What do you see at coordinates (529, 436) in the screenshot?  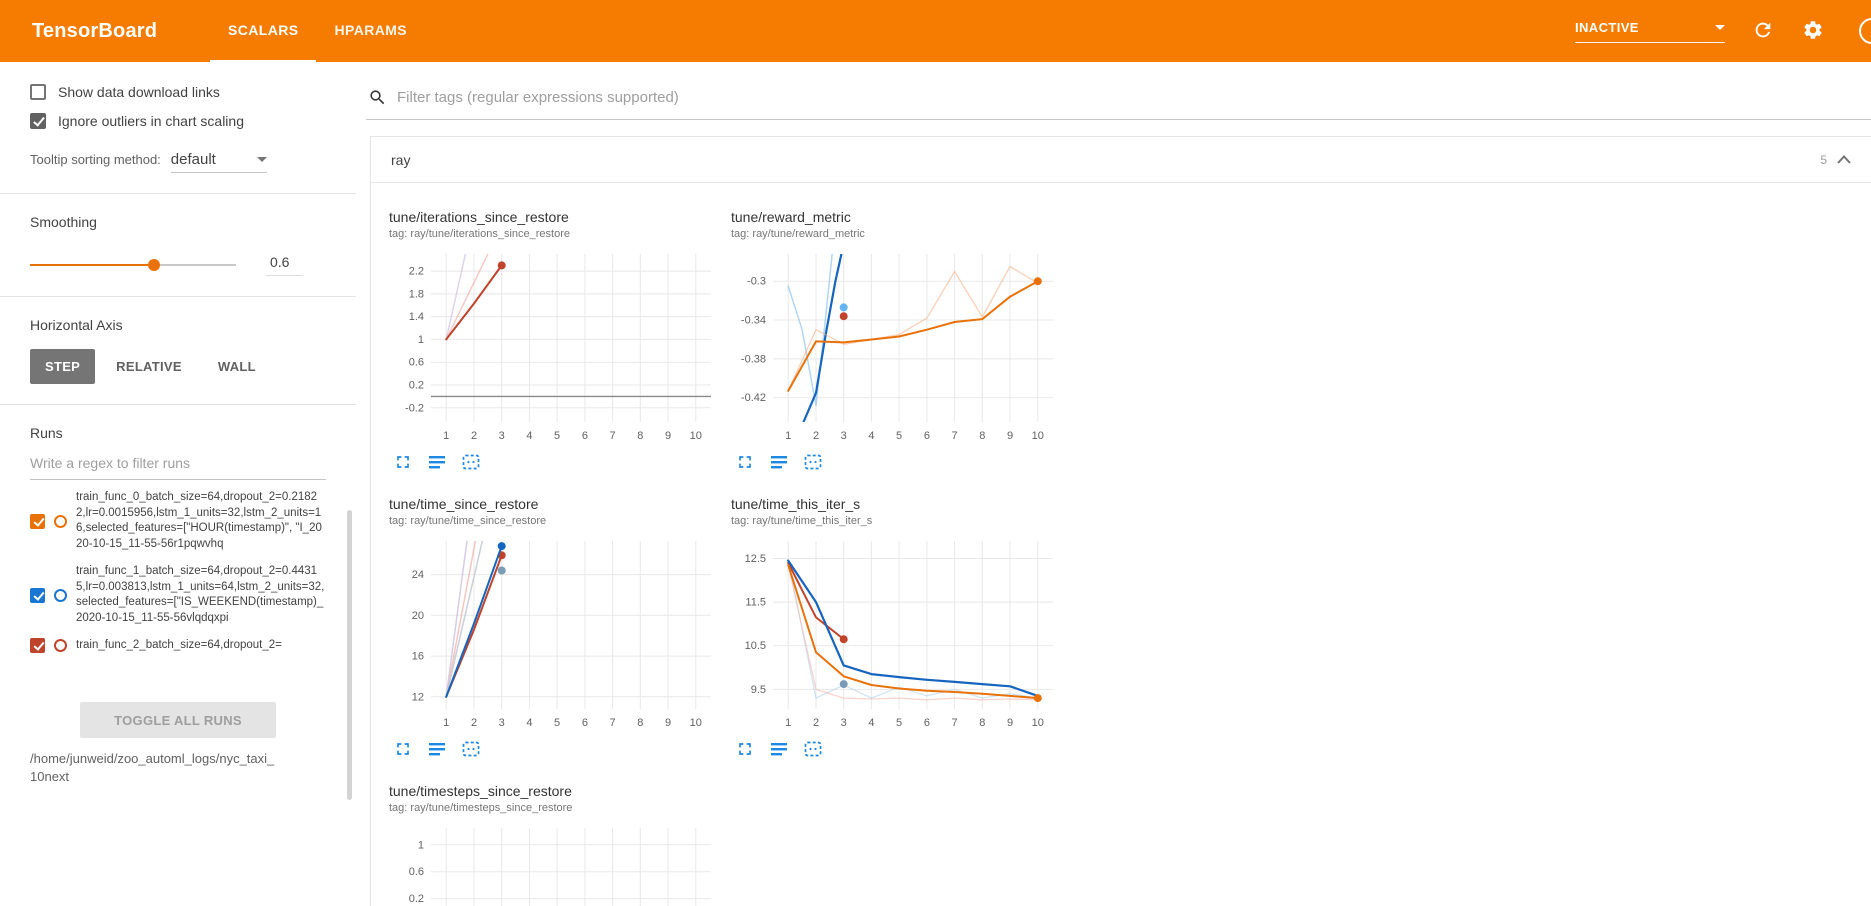 I see `svg-text: 4` at bounding box center [529, 436].